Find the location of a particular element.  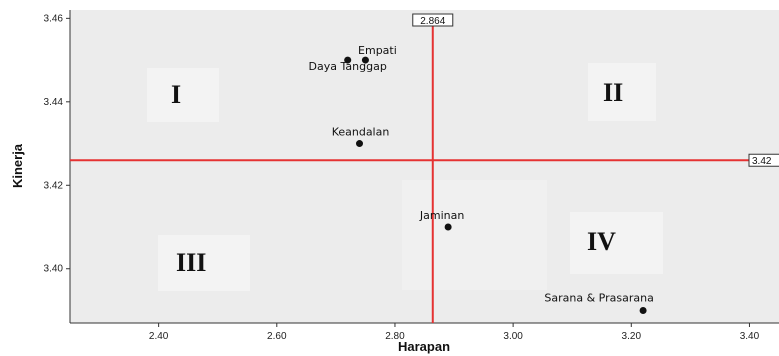

point-label: Jaminan is located at coordinates (441, 215).